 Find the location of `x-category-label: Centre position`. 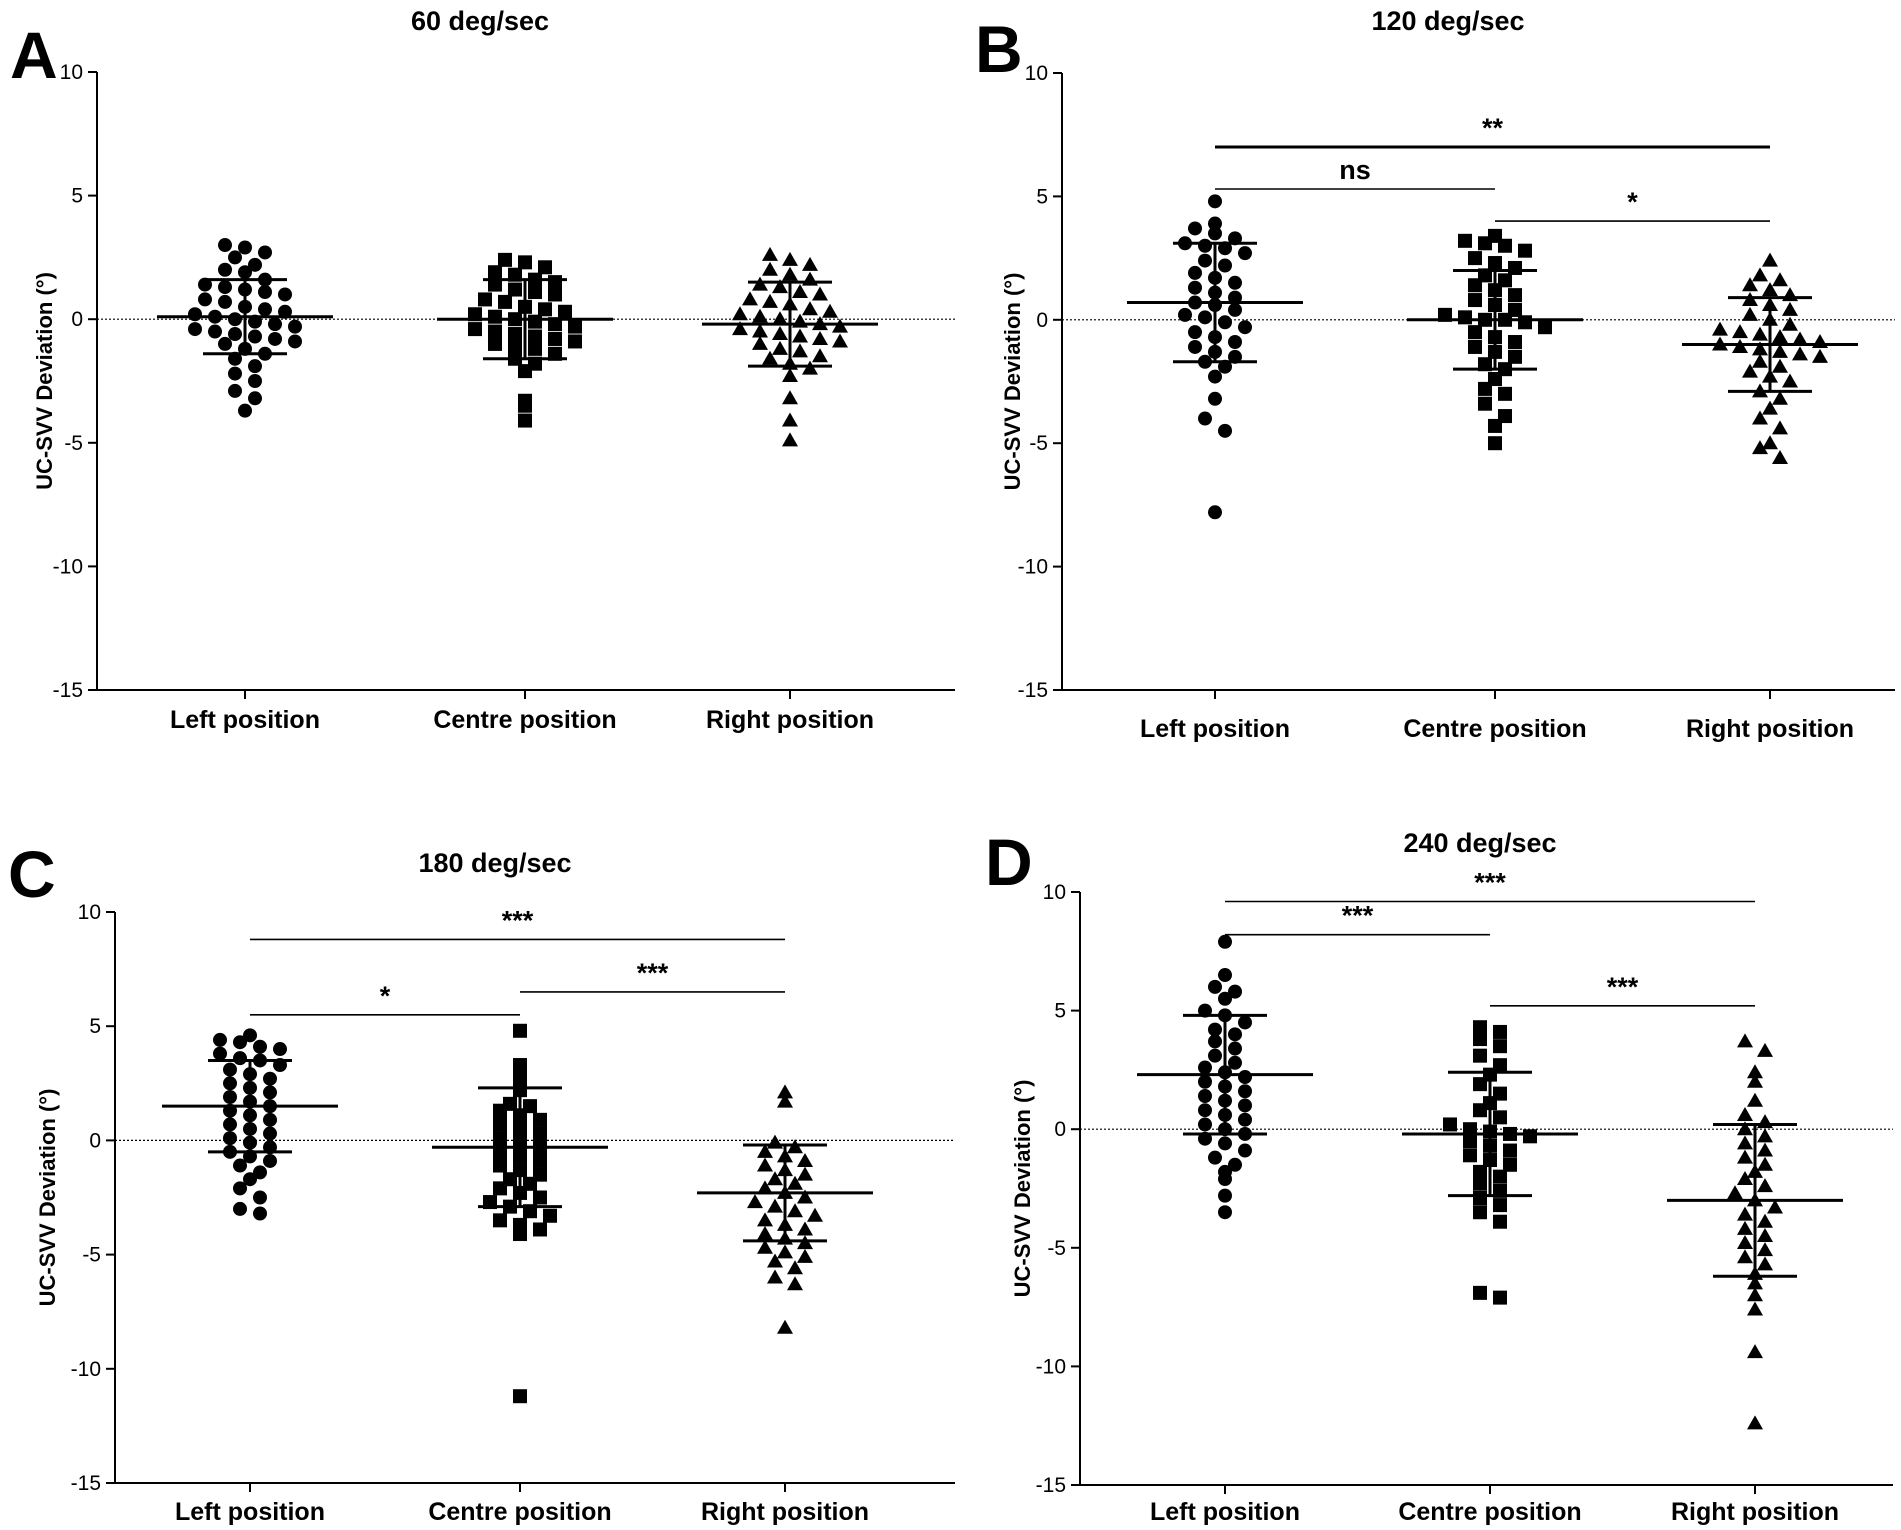

x-category-label: Centre position is located at coordinates (1489, 1512).